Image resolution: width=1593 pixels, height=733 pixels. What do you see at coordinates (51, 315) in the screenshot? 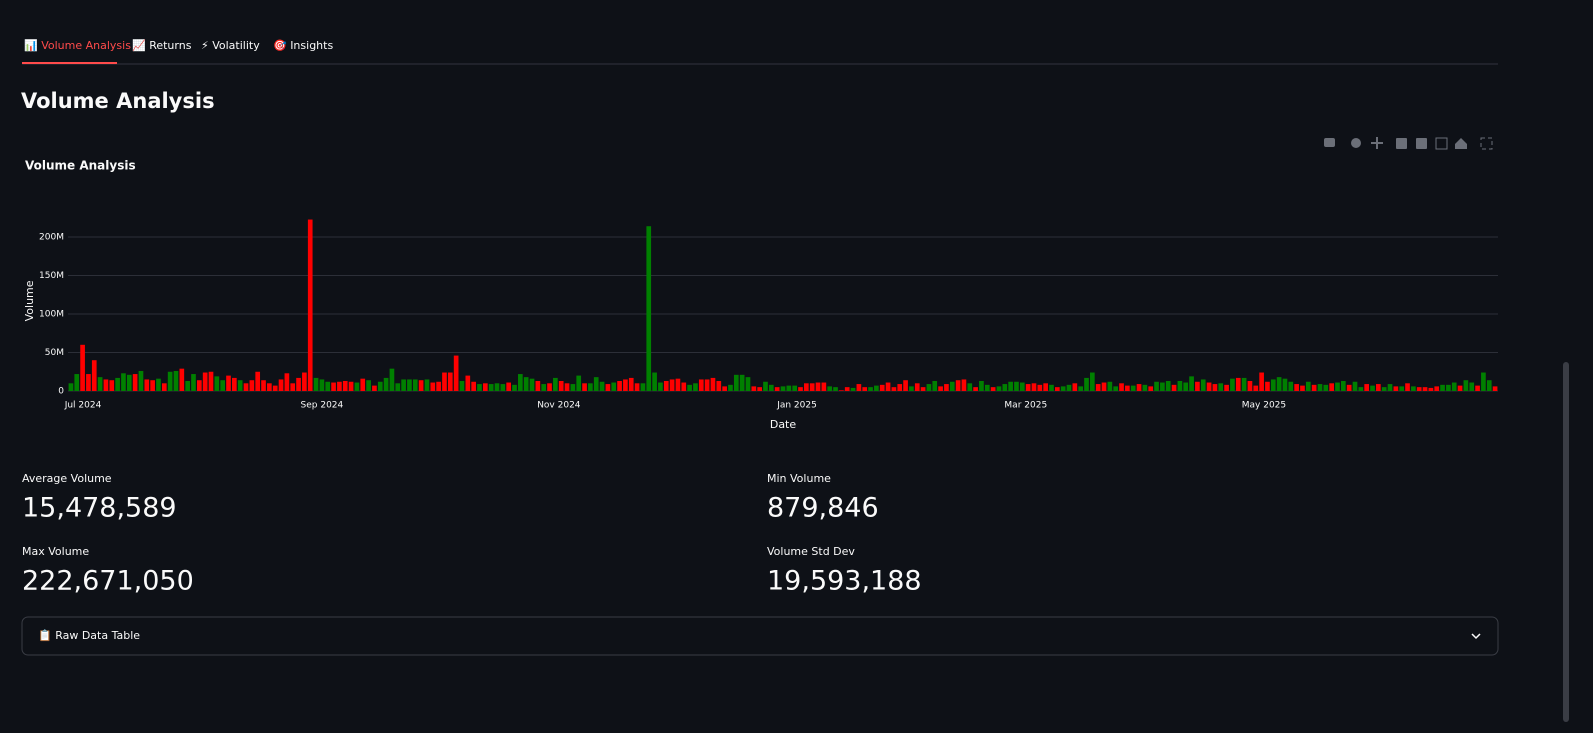
I see `y-tick-label: 100M` at bounding box center [51, 315].